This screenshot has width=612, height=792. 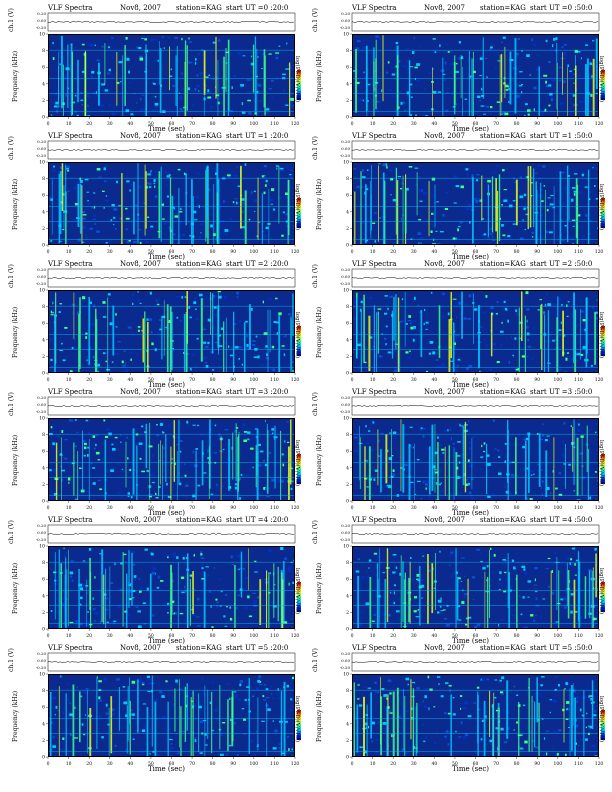 What do you see at coordinates (347, 340) in the screenshot?
I see `y-tick-label: 4` at bounding box center [347, 340].